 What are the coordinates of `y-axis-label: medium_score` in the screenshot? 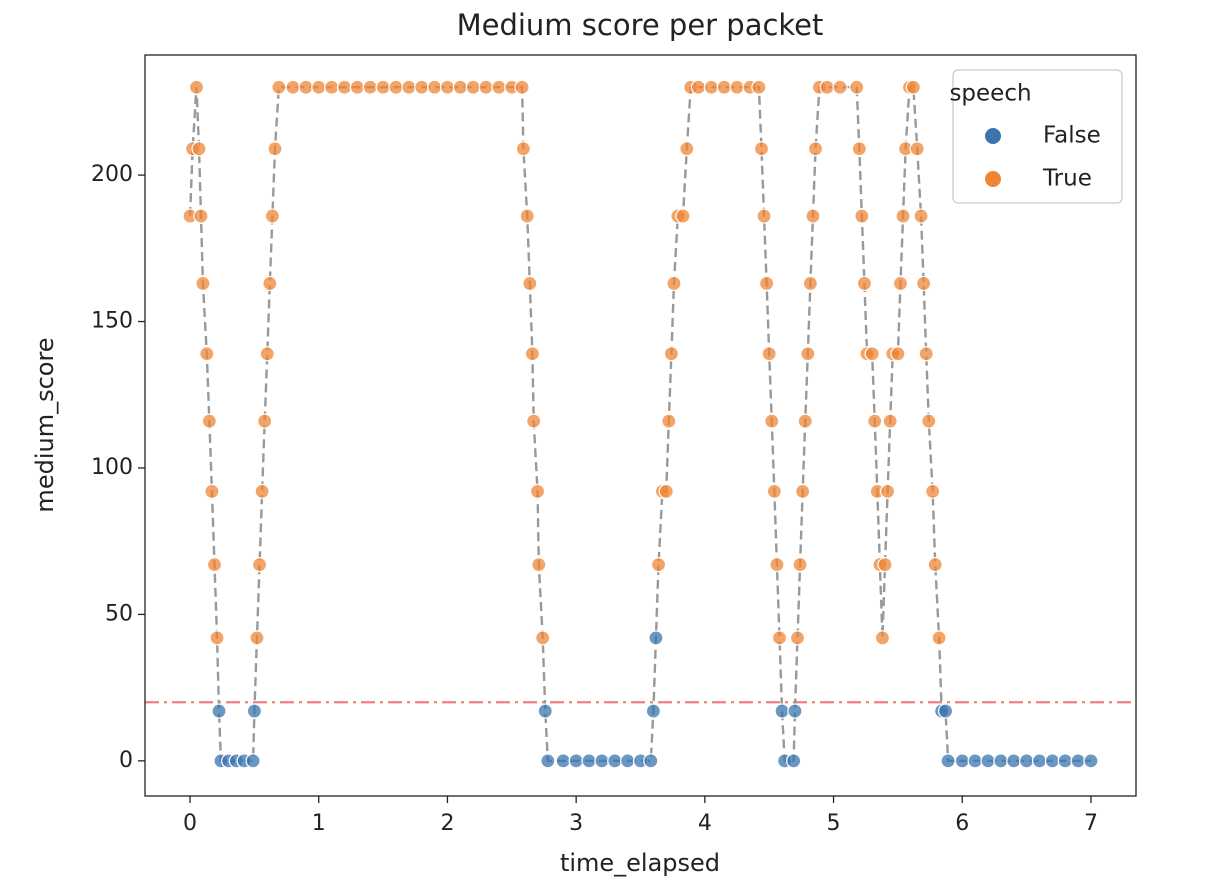 It's located at (45, 424).